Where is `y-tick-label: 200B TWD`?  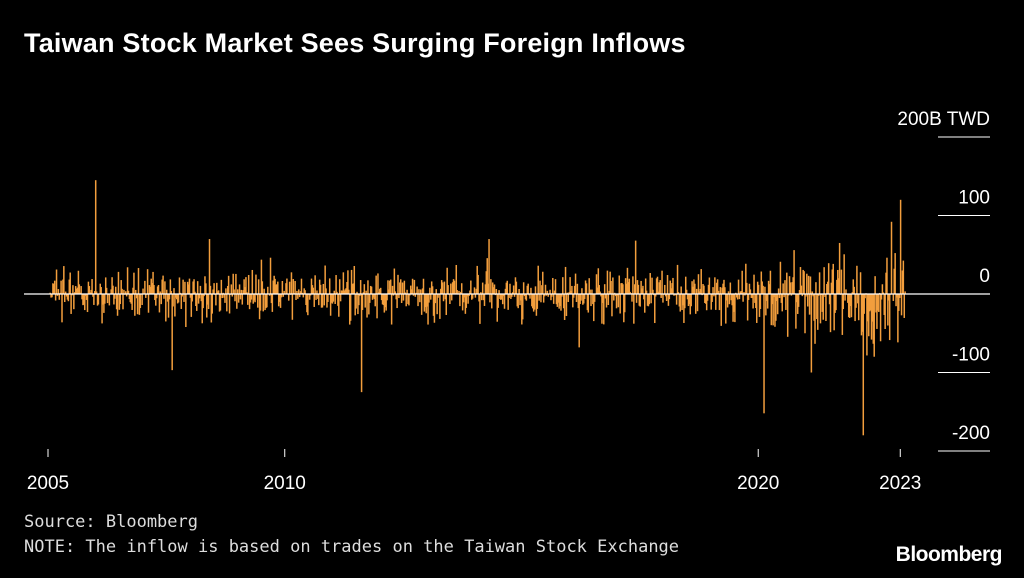
y-tick-label: 200B TWD is located at coordinates (943, 119).